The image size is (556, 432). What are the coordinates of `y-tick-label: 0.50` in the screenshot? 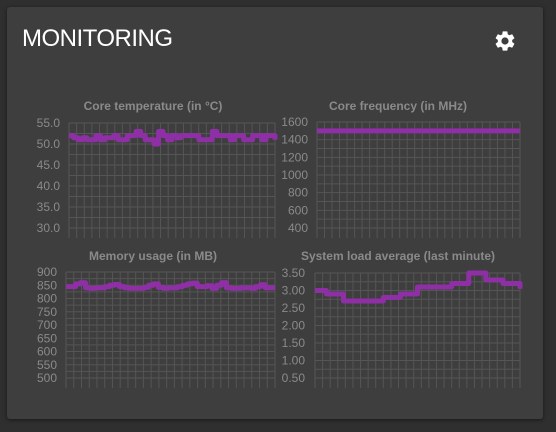 It's located at (294, 378).